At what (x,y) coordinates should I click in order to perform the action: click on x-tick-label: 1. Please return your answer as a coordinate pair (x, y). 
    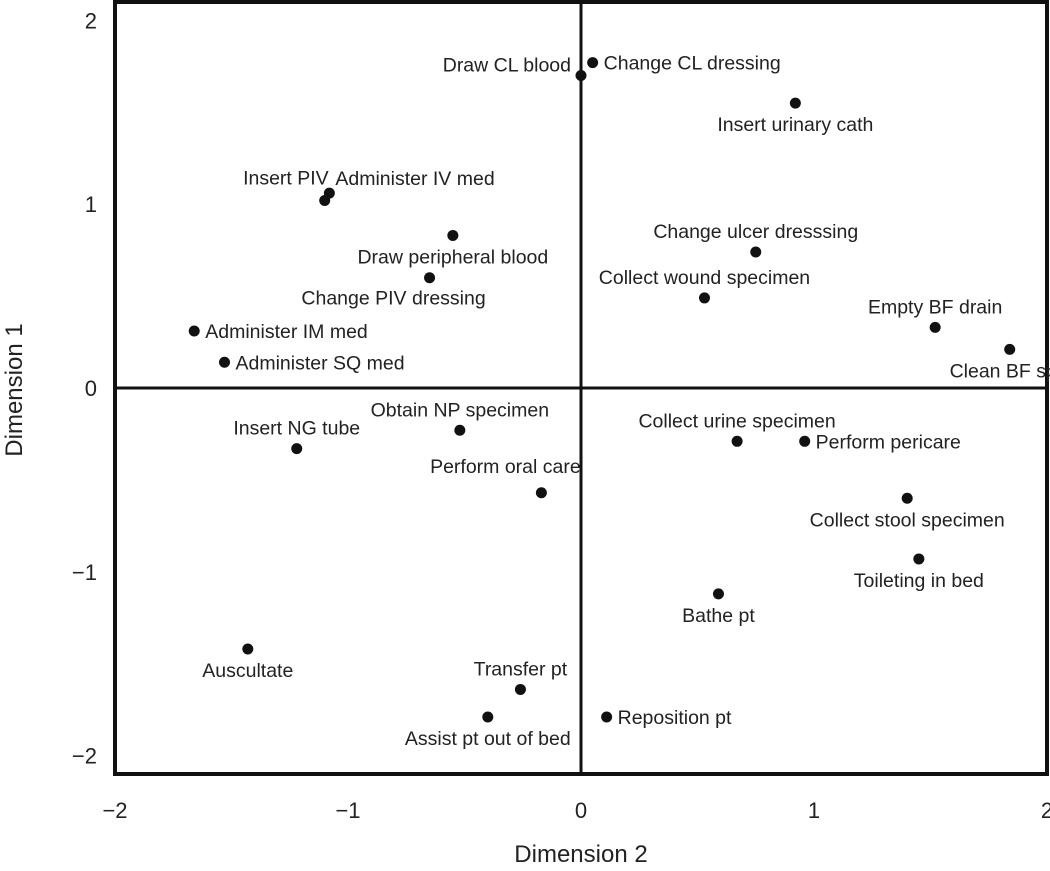
    Looking at the image, I should click on (814, 810).